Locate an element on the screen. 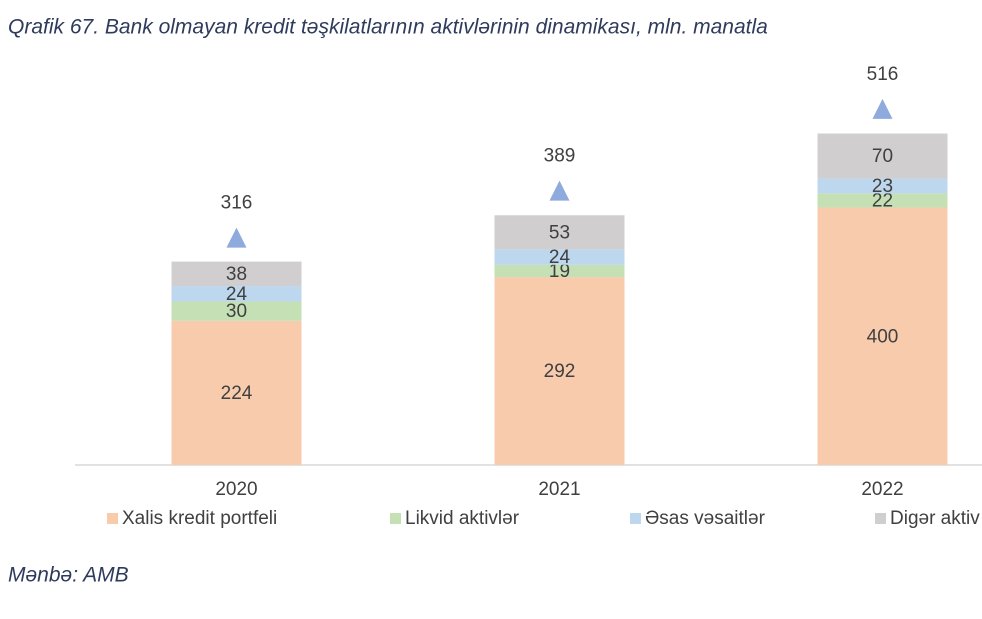 The width and height of the screenshot is (982, 619). data-label: 224 is located at coordinates (237, 393).